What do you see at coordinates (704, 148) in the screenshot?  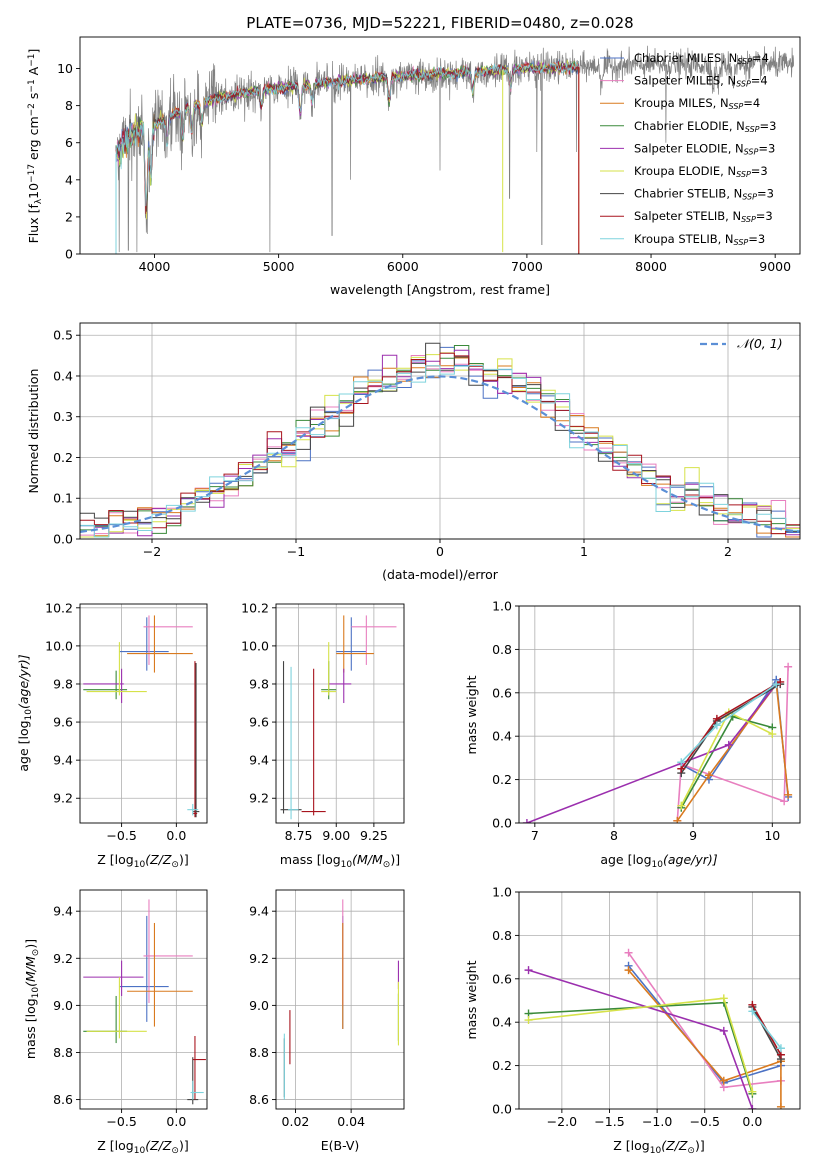 I see `legend-entry: Salpeter ELODIE, NSSP=3` at bounding box center [704, 148].